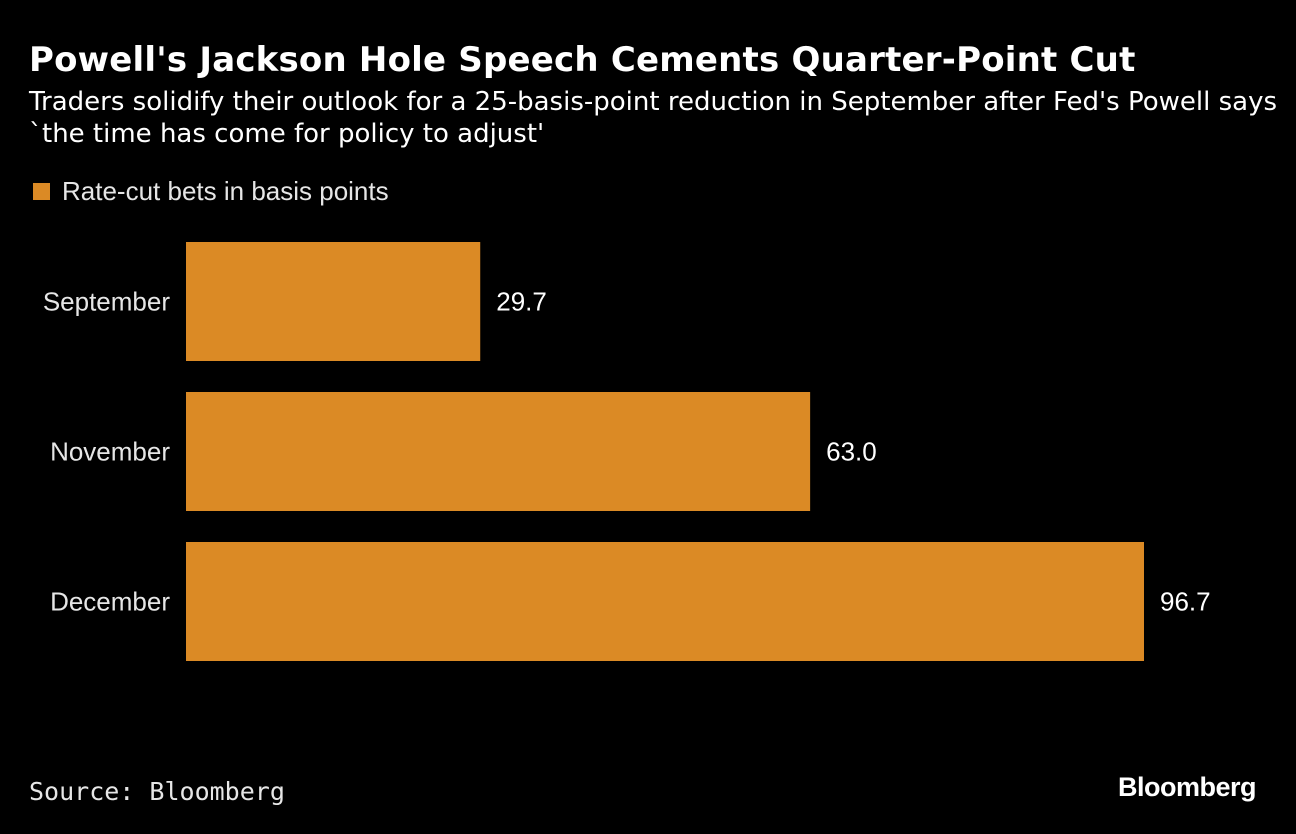 The image size is (1296, 834). What do you see at coordinates (110, 602) in the screenshot?
I see `category-label: December` at bounding box center [110, 602].